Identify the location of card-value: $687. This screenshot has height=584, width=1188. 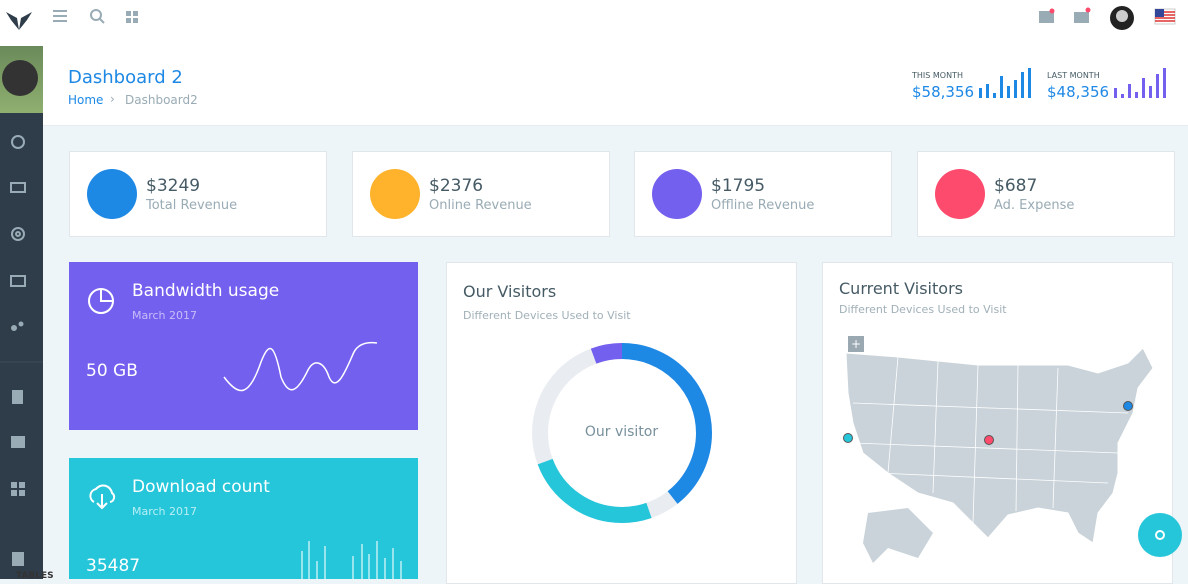
(1016, 186).